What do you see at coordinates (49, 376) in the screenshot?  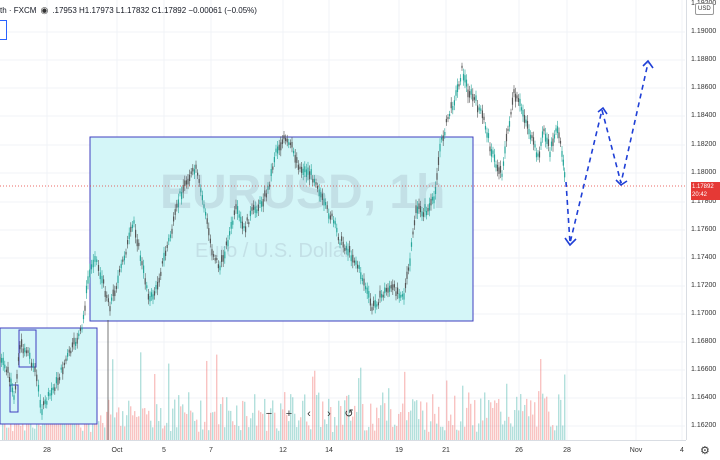 I see `range-box-left` at bounding box center [49, 376].